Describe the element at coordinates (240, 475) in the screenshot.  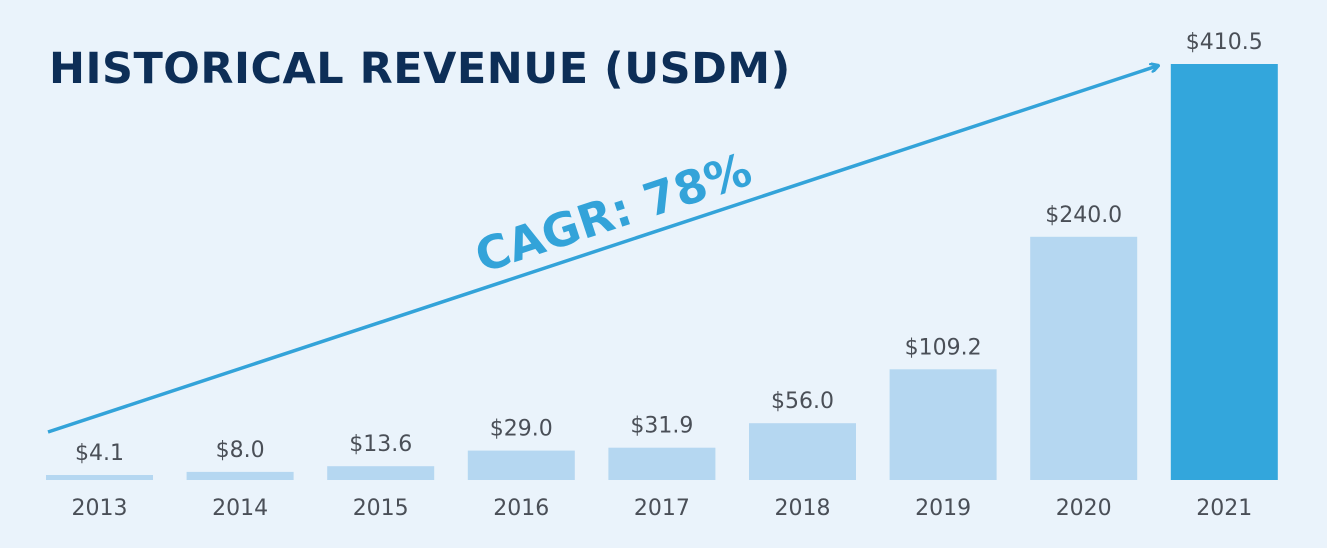
I see `bar-2014` at that location.